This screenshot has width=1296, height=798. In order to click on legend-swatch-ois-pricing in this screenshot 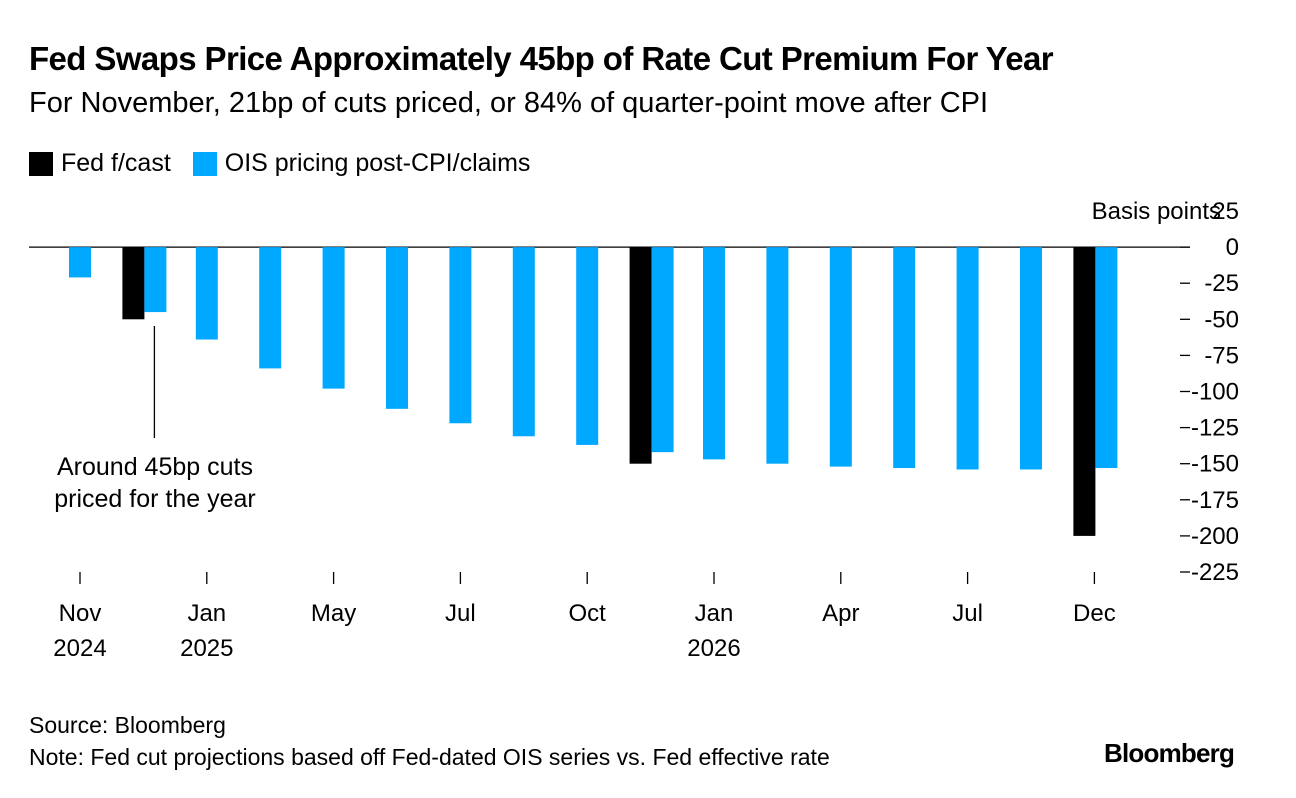, I will do `click(204, 163)`.